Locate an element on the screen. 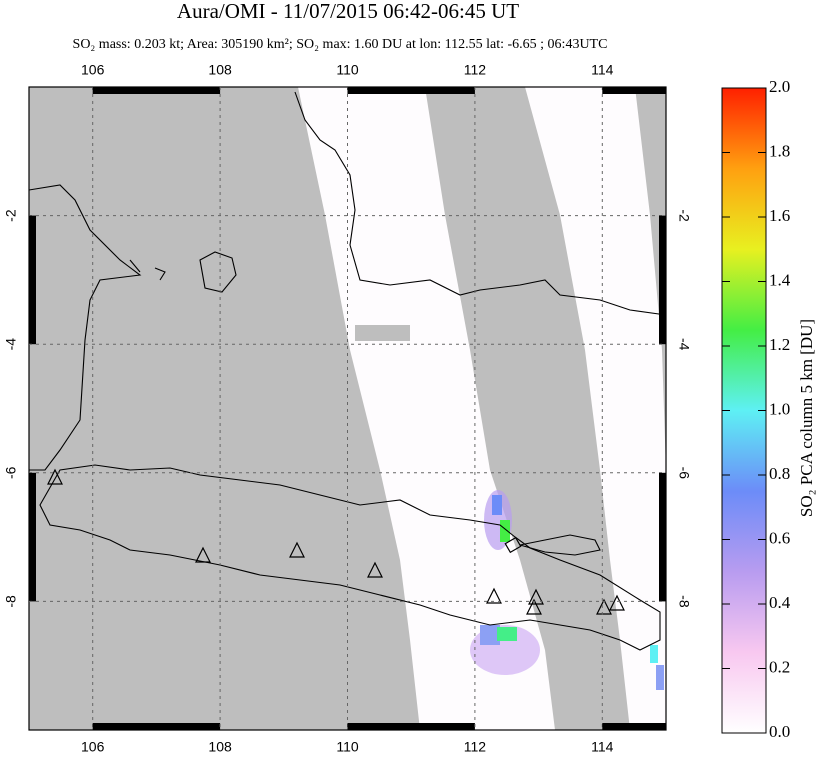 This screenshot has width=823, height=759. colorbar-tick-label: 0.4 is located at coordinates (780, 602).